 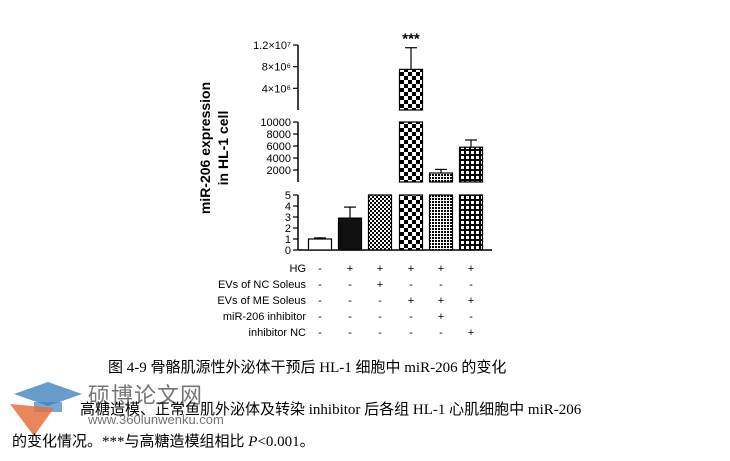 What do you see at coordinates (264, 317) in the screenshot?
I see `condition-label: miR-206 inhibitor` at bounding box center [264, 317].